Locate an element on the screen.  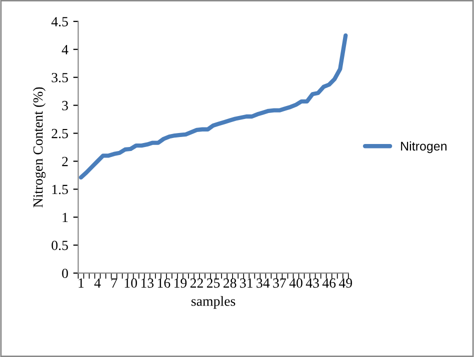
y-tick-label: 1 is located at coordinates (65, 217).